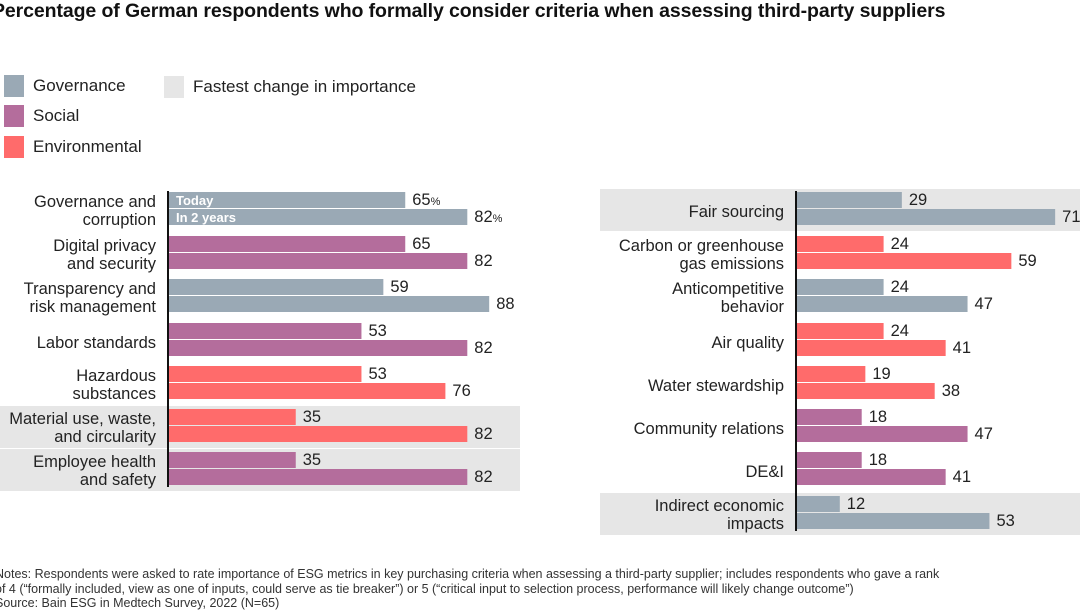 Image resolution: width=1080 pixels, height=612 pixels. Describe the element at coordinates (14, 147) in the screenshot. I see `legend-swatch-environmental` at that location.